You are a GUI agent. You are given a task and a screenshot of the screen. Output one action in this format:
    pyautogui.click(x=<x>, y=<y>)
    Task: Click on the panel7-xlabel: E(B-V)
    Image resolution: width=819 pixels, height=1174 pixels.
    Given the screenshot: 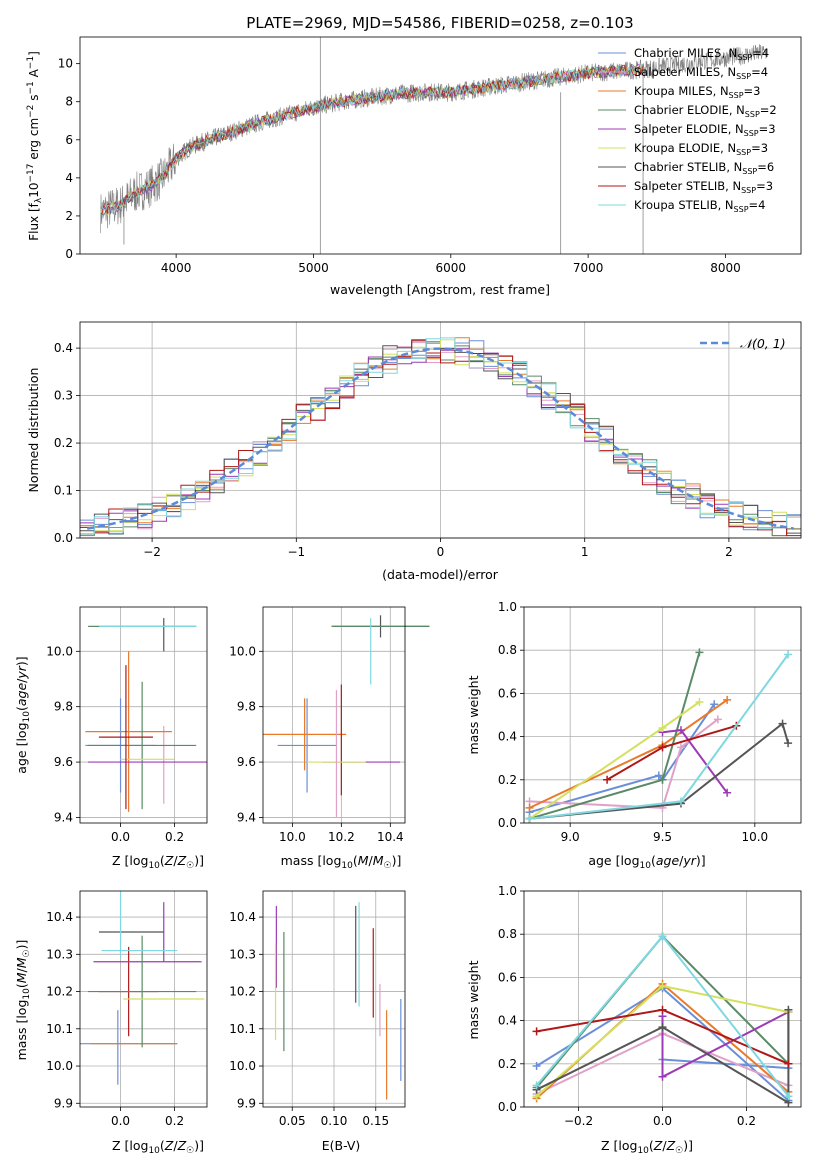 What is the action you would take?
    pyautogui.click(x=341, y=1145)
    